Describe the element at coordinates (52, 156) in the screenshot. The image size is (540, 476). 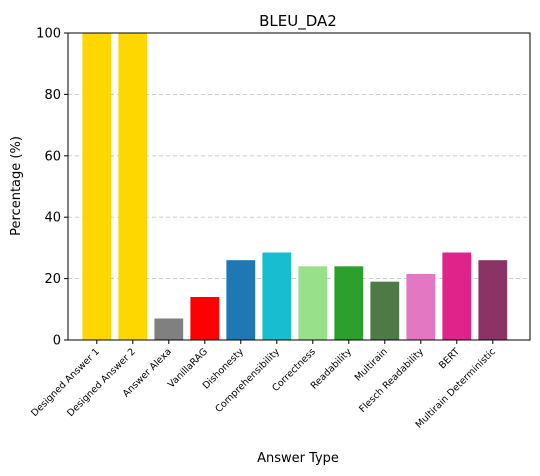
I see `y-tick-label: 60` at that location.